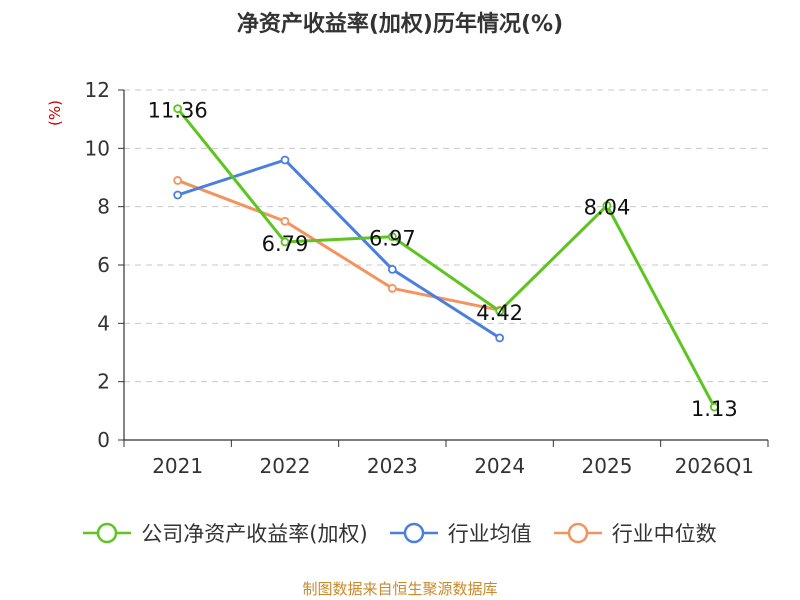 The image size is (800, 600). I want to click on data-label: 4.42, so click(499, 313).